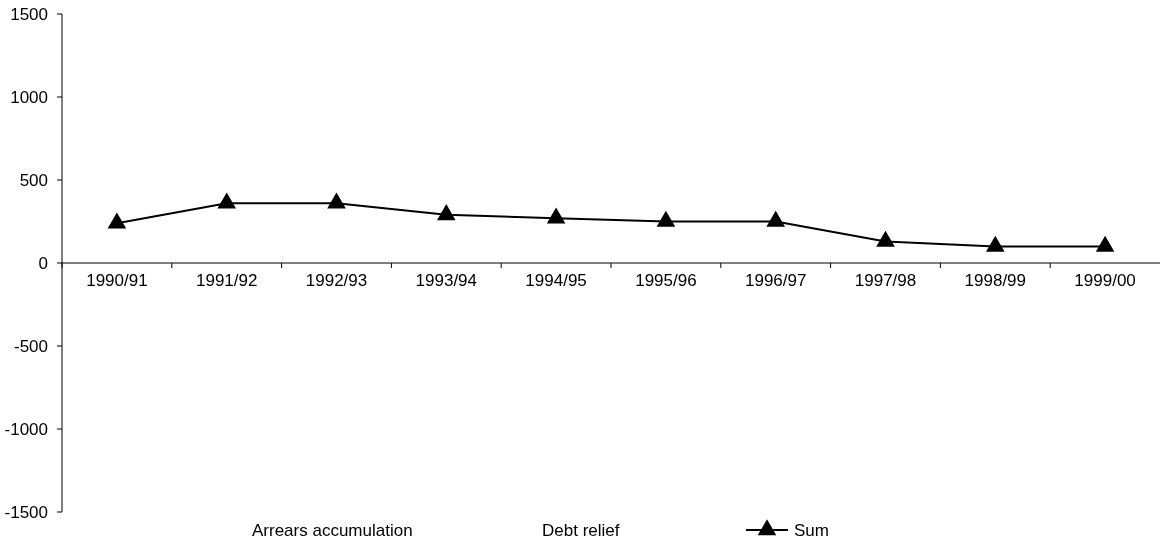 This screenshot has height=549, width=1165. I want to click on x-tick-label: 1994/95, so click(556, 280).